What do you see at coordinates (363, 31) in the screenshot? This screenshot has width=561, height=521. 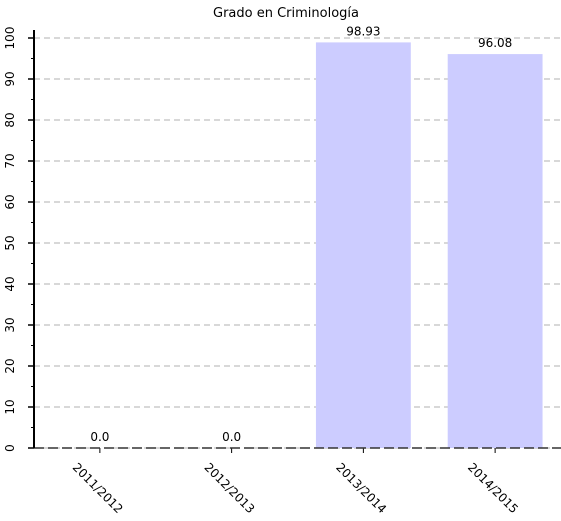 I see `data-label: 98.93` at bounding box center [363, 31].